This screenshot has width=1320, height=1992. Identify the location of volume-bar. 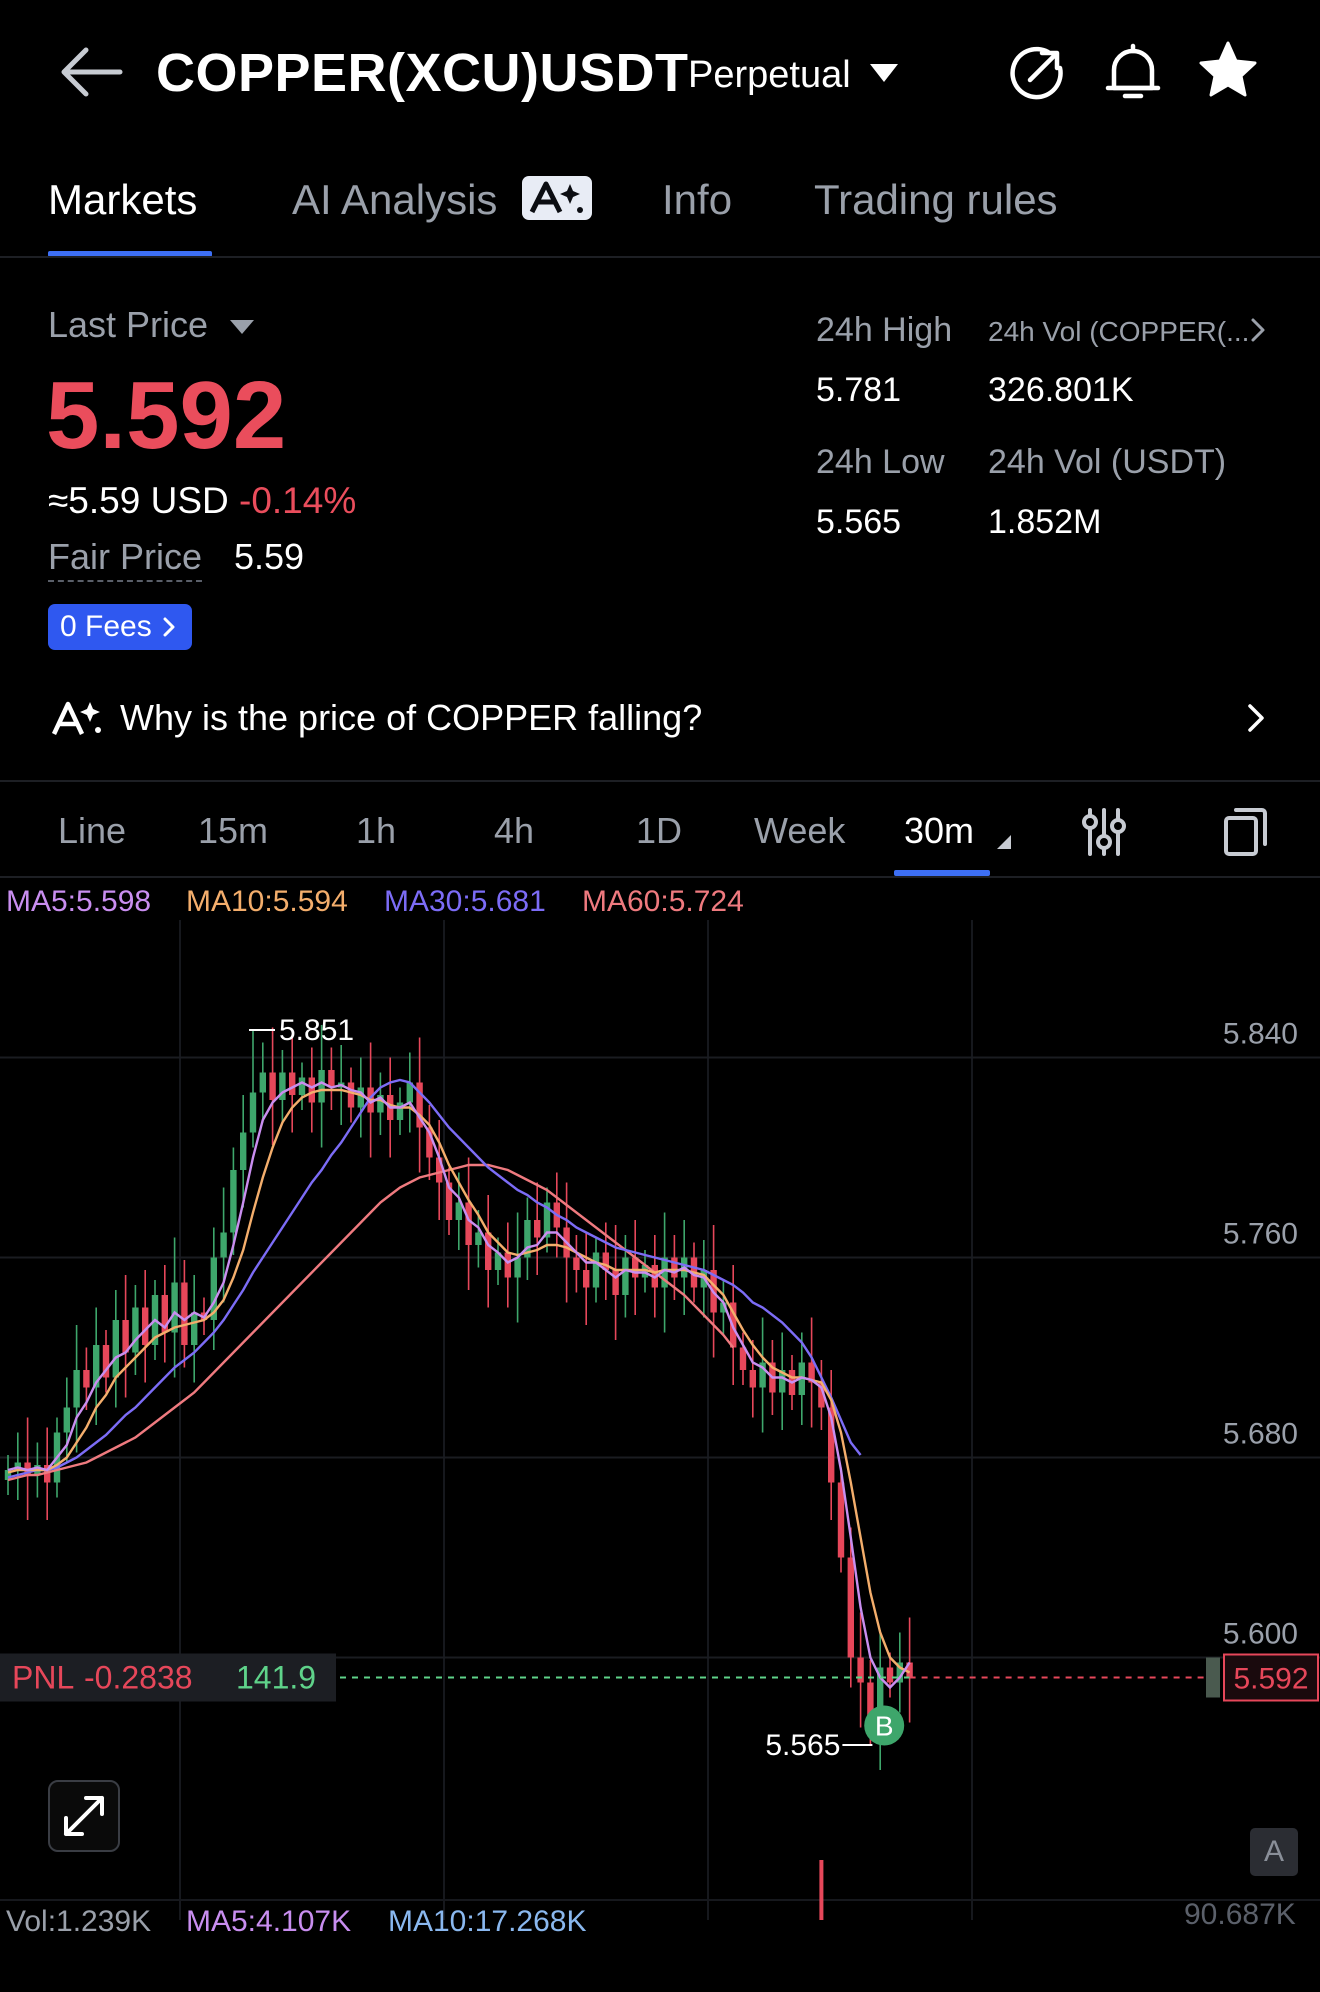
(821, 1890).